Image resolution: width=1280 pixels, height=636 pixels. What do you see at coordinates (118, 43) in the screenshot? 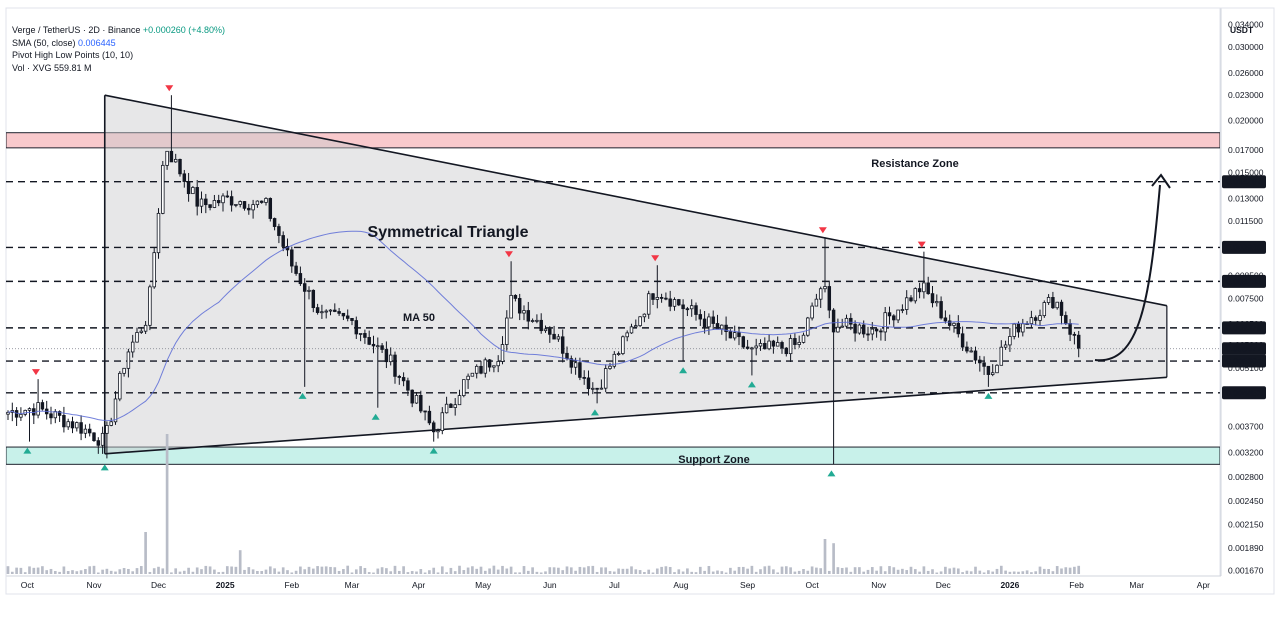
I see `legend-sma-row: SMA (50, close) 0.006445` at bounding box center [118, 43].